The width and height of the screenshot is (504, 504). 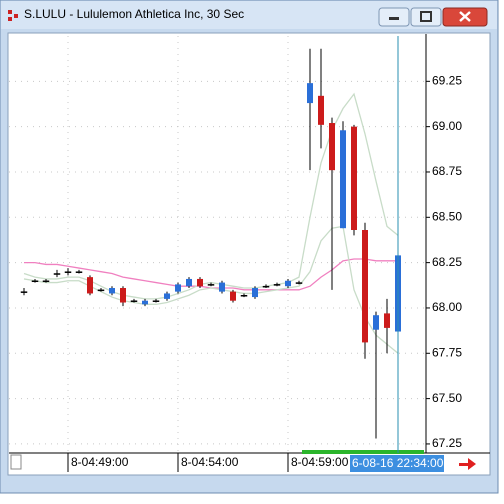 What do you see at coordinates (447, 398) in the screenshot?
I see `y-tick-label: 67.50` at bounding box center [447, 398].